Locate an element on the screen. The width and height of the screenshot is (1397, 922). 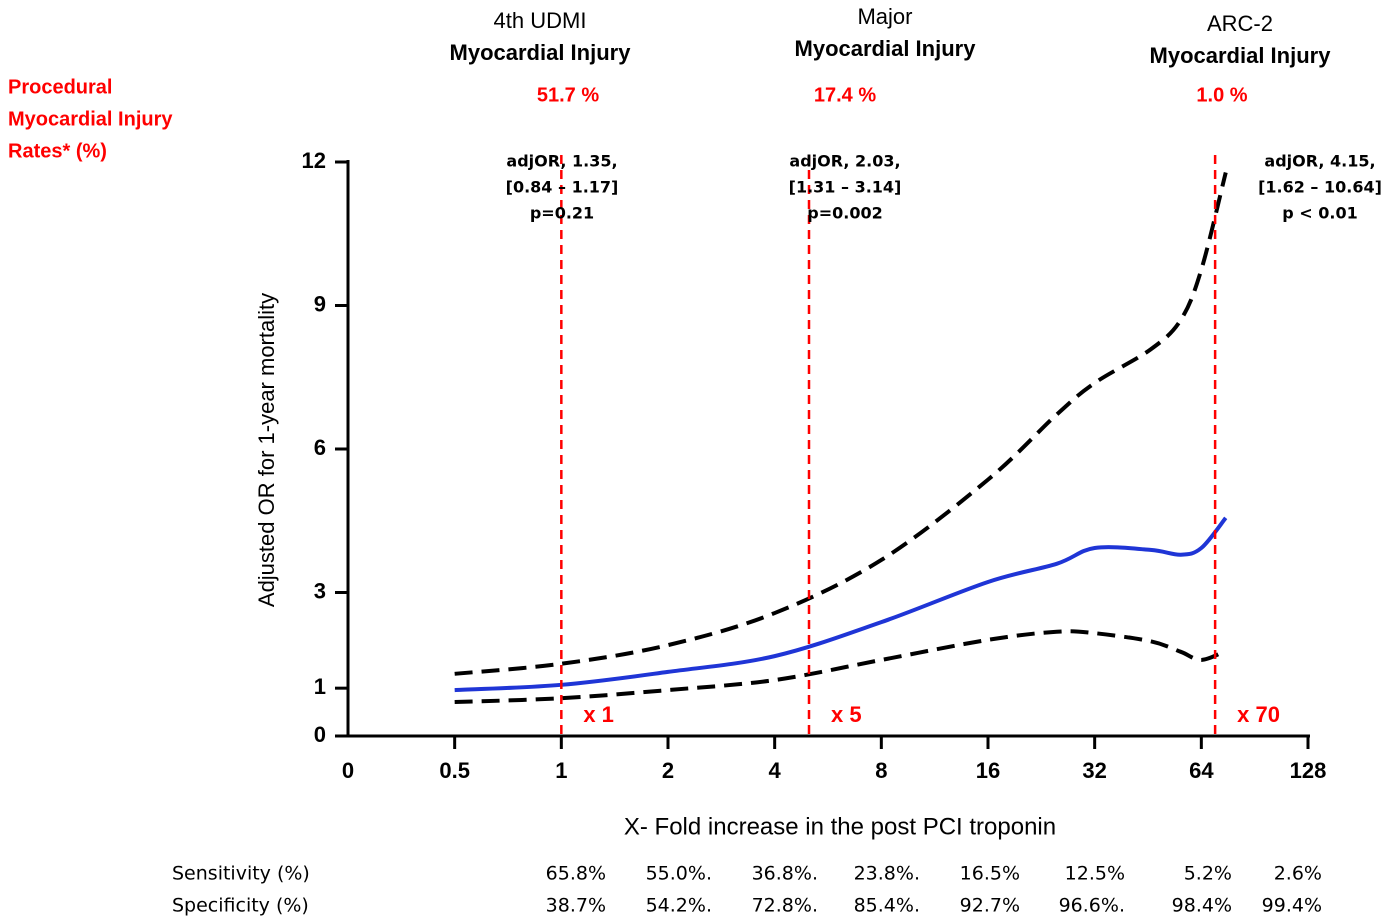
injury-rate: 1.0 % is located at coordinates (1221, 95).